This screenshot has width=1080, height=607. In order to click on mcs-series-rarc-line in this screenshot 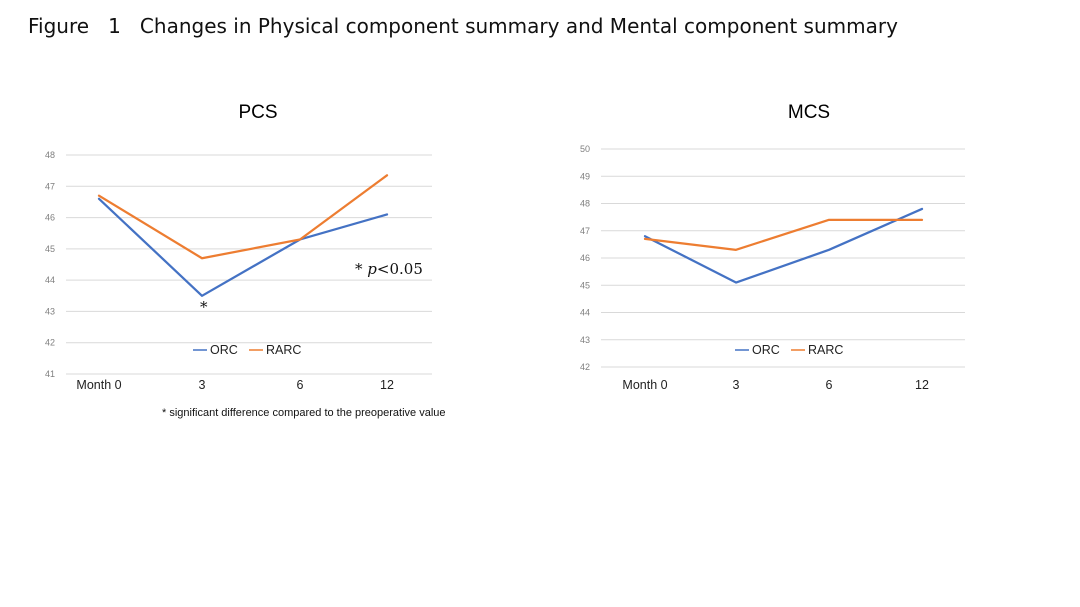, I will do `click(783, 234)`.